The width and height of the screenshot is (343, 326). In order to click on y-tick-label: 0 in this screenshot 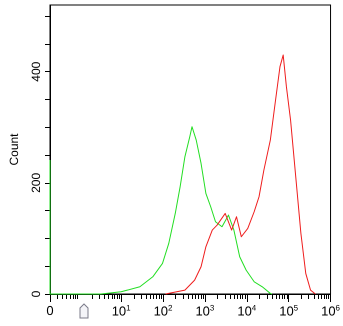, I will do `click(36, 294)`.